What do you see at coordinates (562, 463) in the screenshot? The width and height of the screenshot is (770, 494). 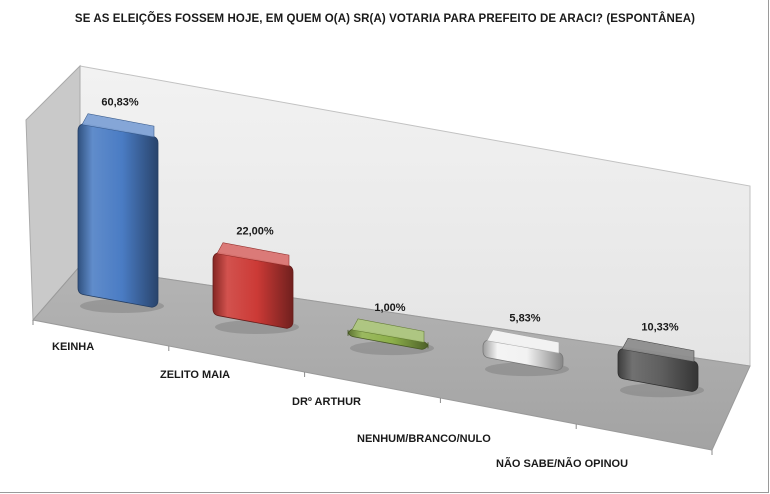 I see `category-label: NÃO SABE/NÃO OPINOU` at bounding box center [562, 463].